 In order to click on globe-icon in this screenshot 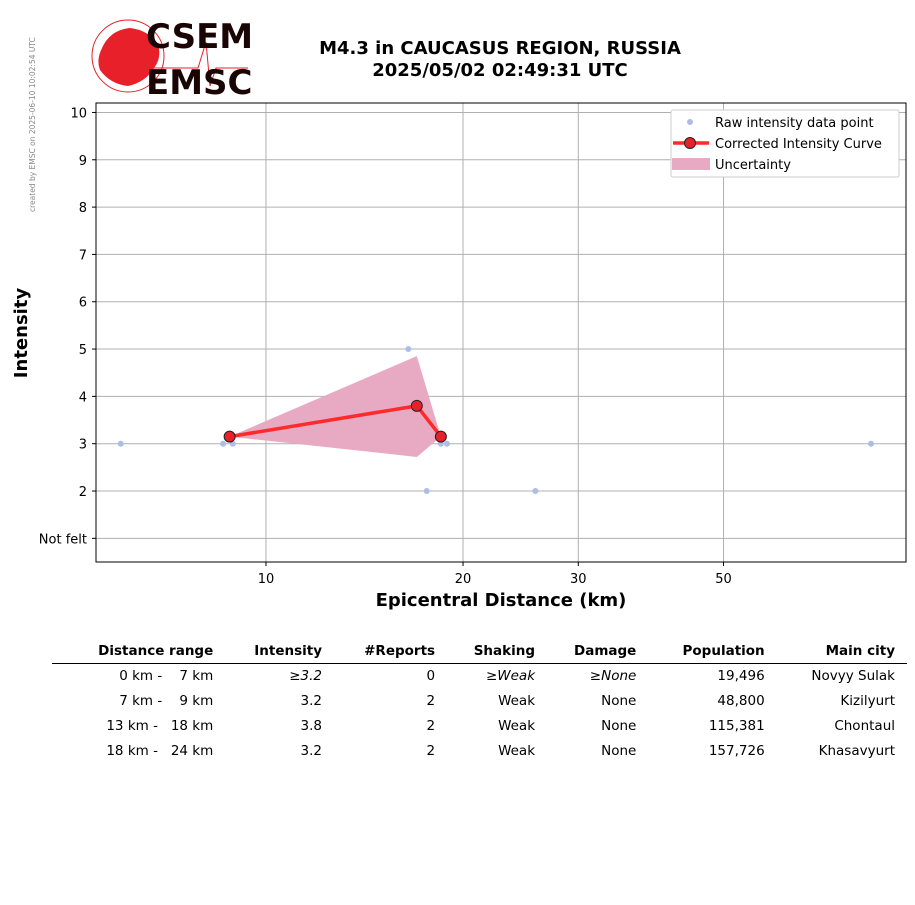, I will do `click(128, 56)`.